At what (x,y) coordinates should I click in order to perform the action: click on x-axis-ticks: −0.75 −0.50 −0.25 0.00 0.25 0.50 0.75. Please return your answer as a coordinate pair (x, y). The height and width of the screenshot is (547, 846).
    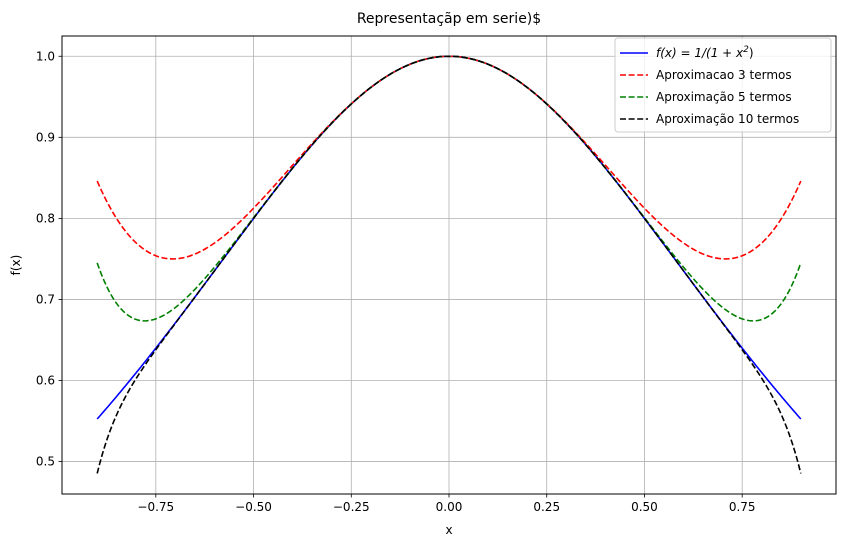
    Looking at the image, I should click on (446, 504).